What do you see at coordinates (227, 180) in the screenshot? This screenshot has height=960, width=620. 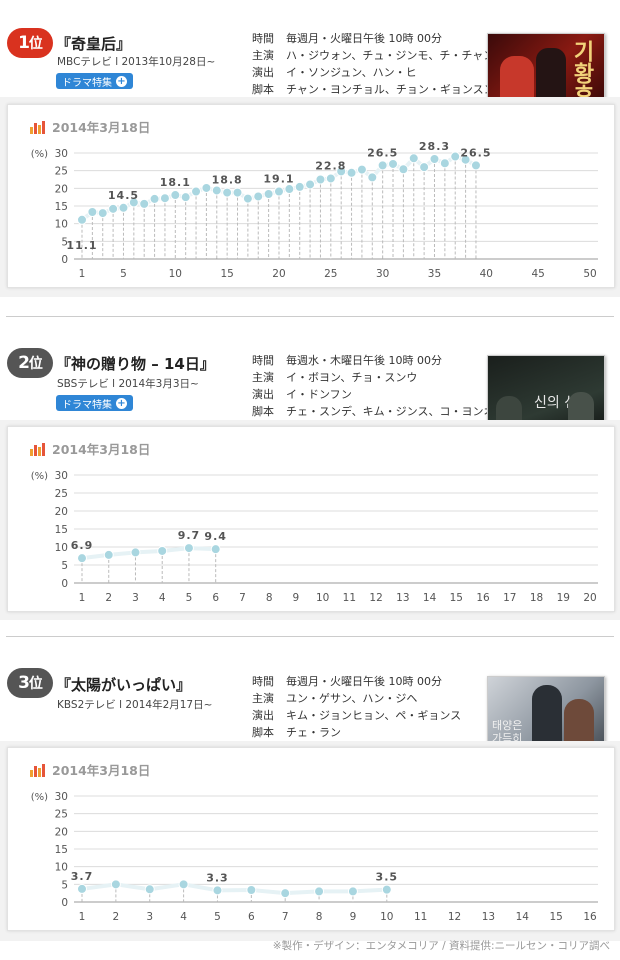 I see `data-label: 18.8` at bounding box center [227, 180].